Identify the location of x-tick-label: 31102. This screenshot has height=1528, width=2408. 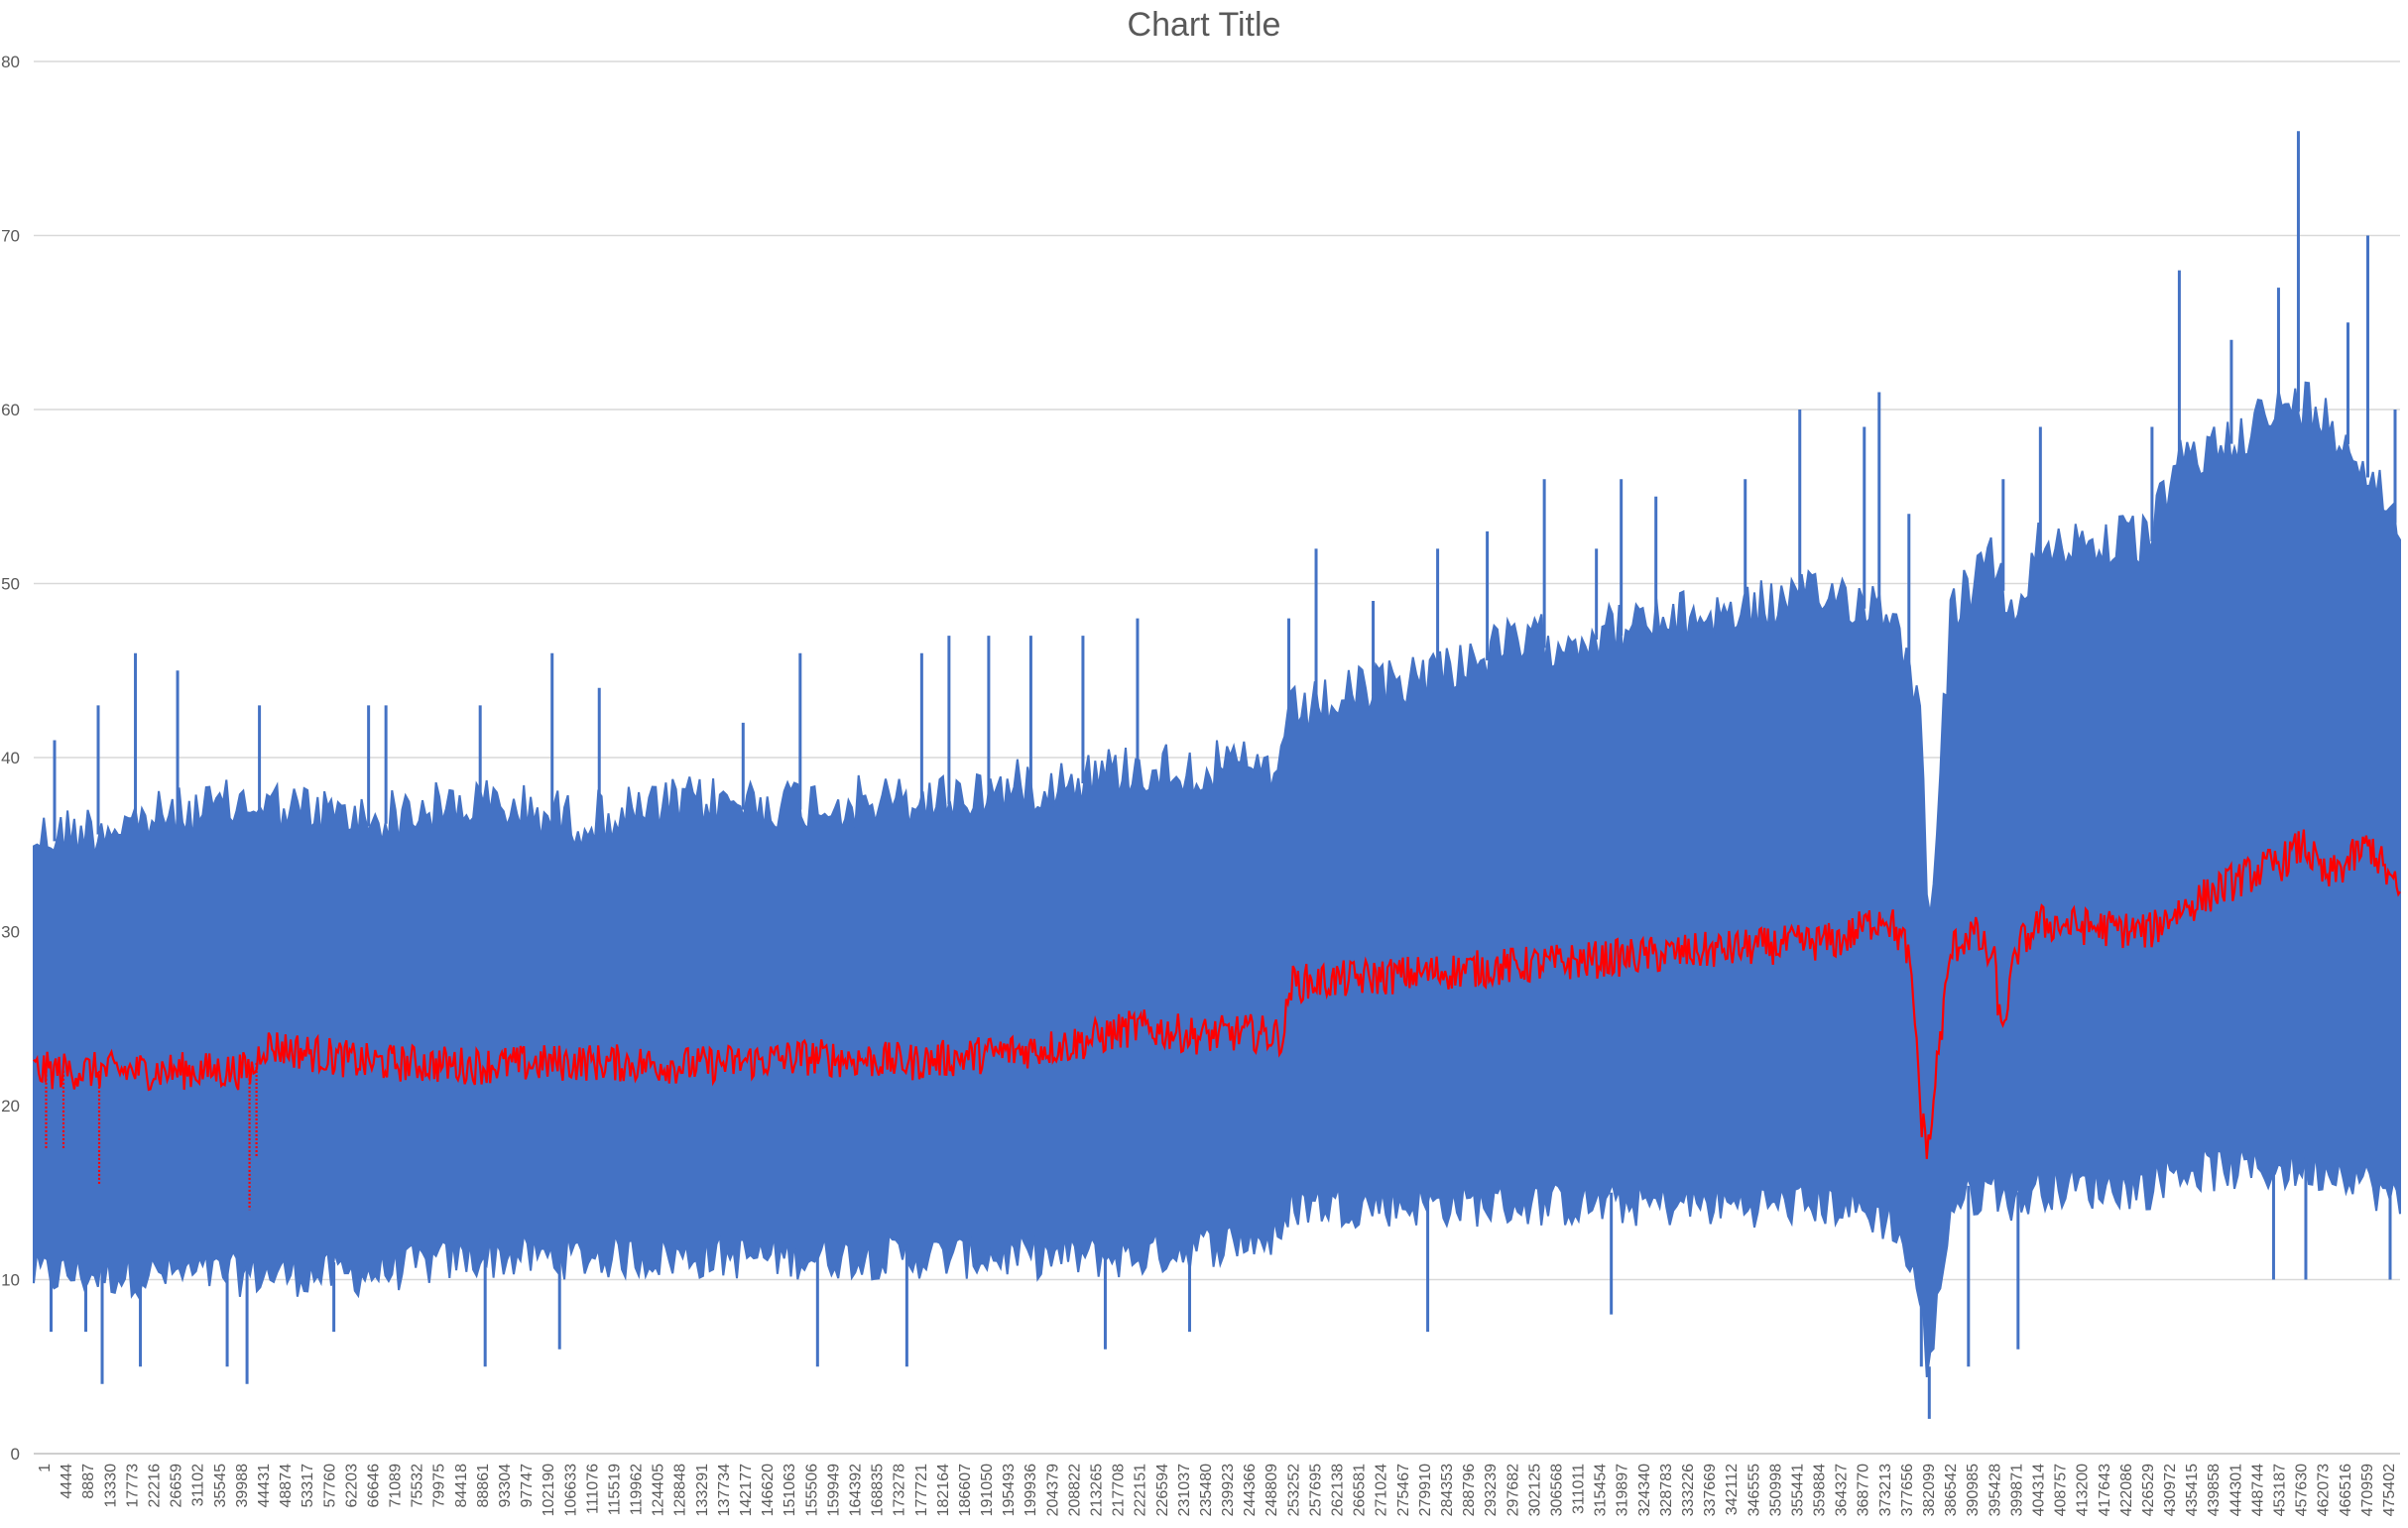
(199, 1485).